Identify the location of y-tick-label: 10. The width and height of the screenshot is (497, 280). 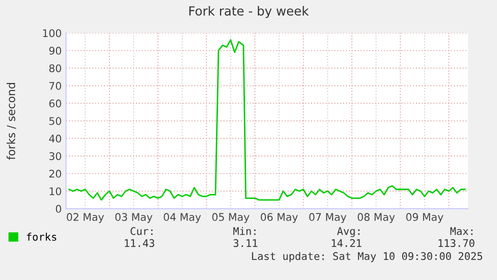
(56, 191).